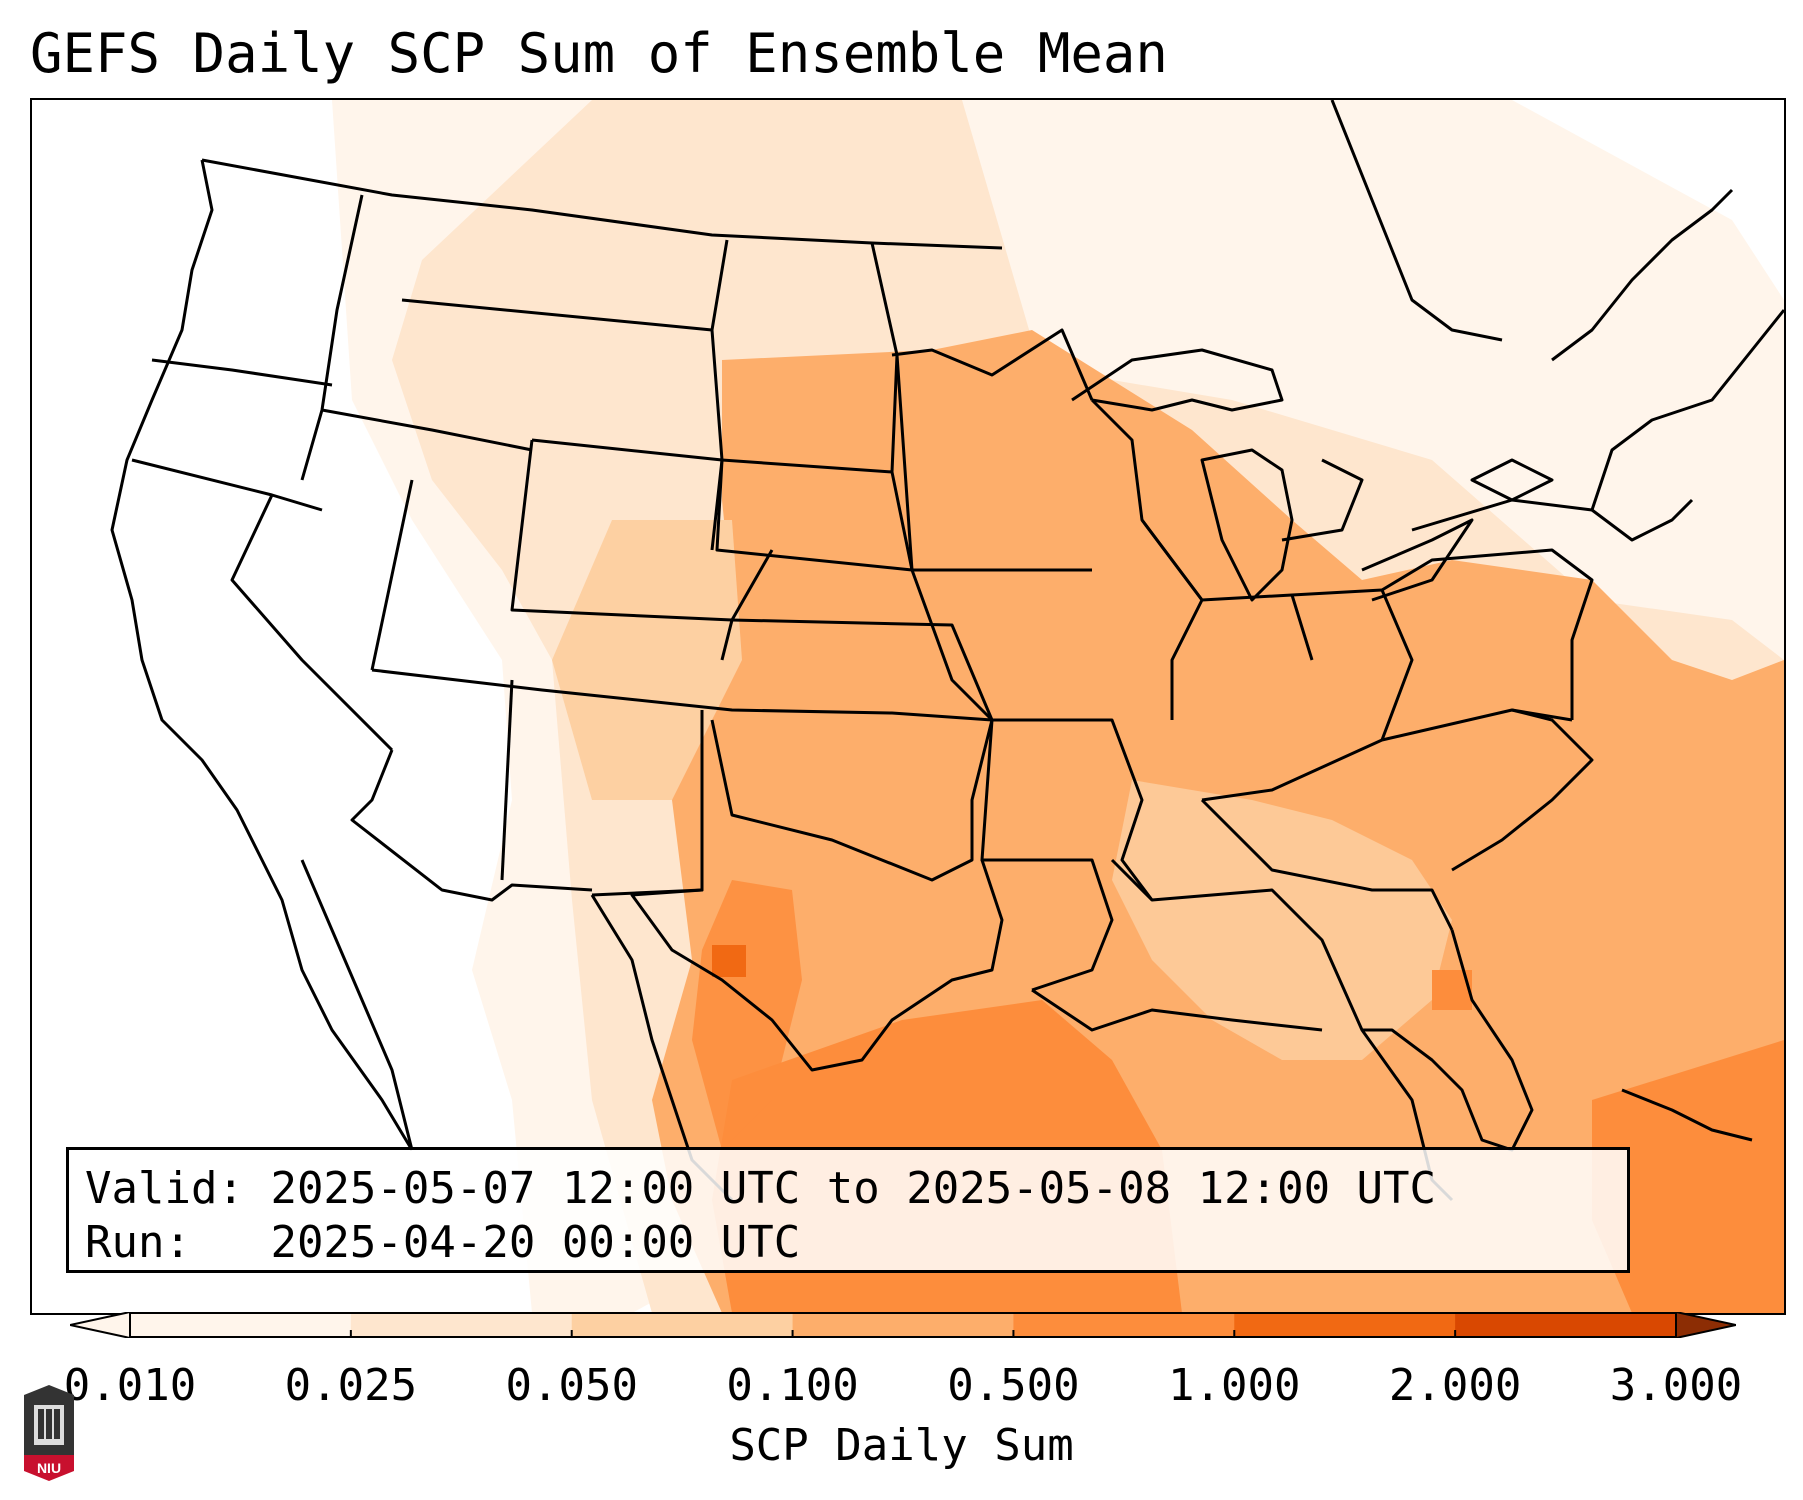  Describe the element at coordinates (130, 1385) in the screenshot. I see `colorbar-tick-label: 0.010` at that location.